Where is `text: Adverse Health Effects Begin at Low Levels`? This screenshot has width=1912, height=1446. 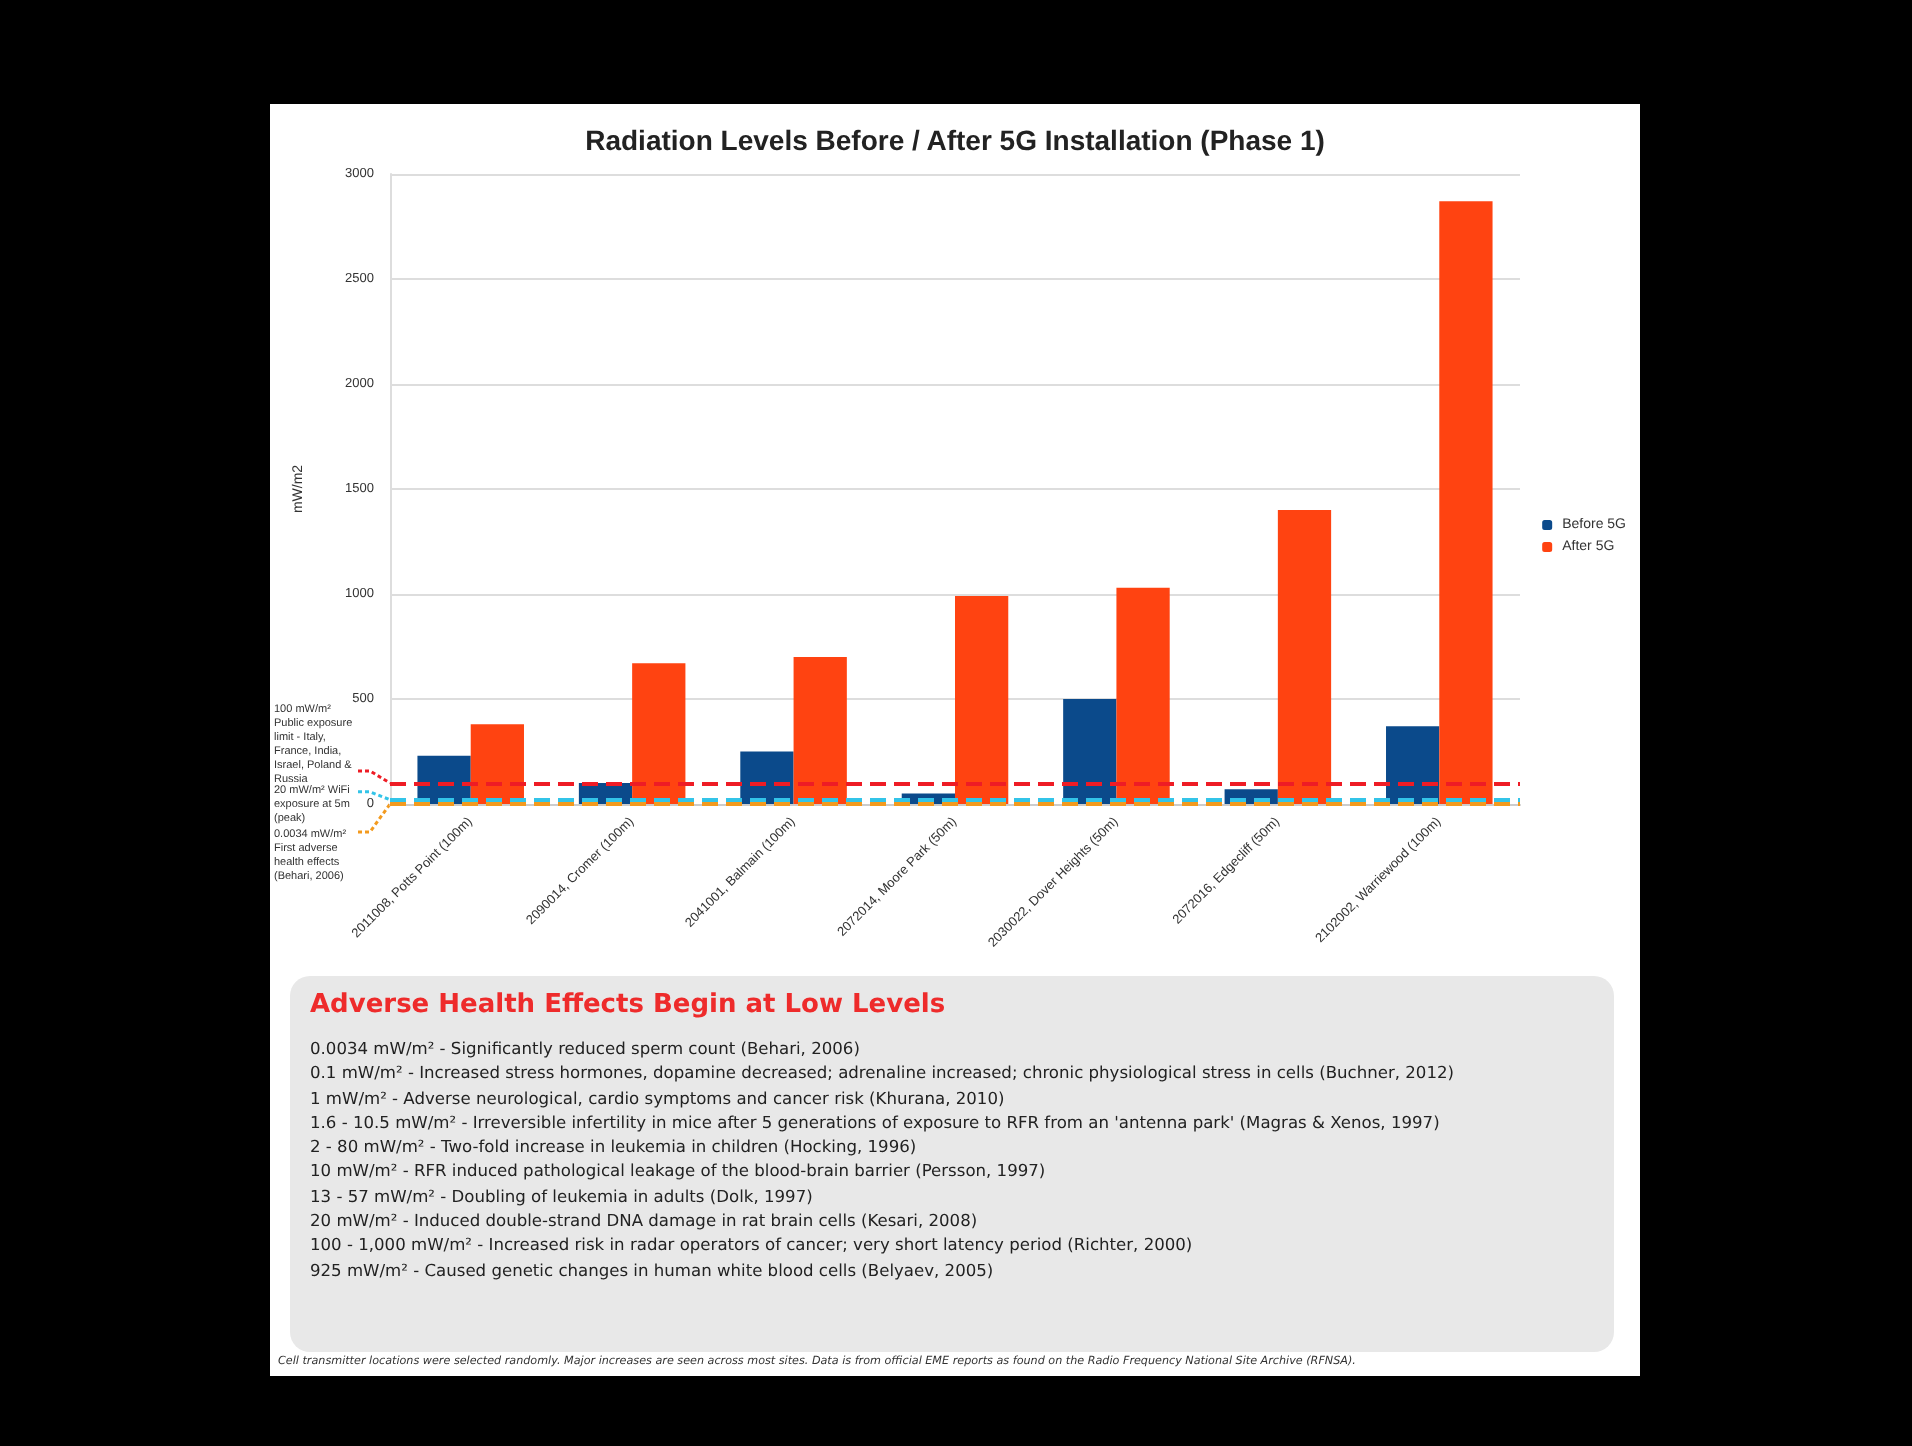 text: Adverse Health Effects Begin at Low Levels is located at coordinates (629, 1005).